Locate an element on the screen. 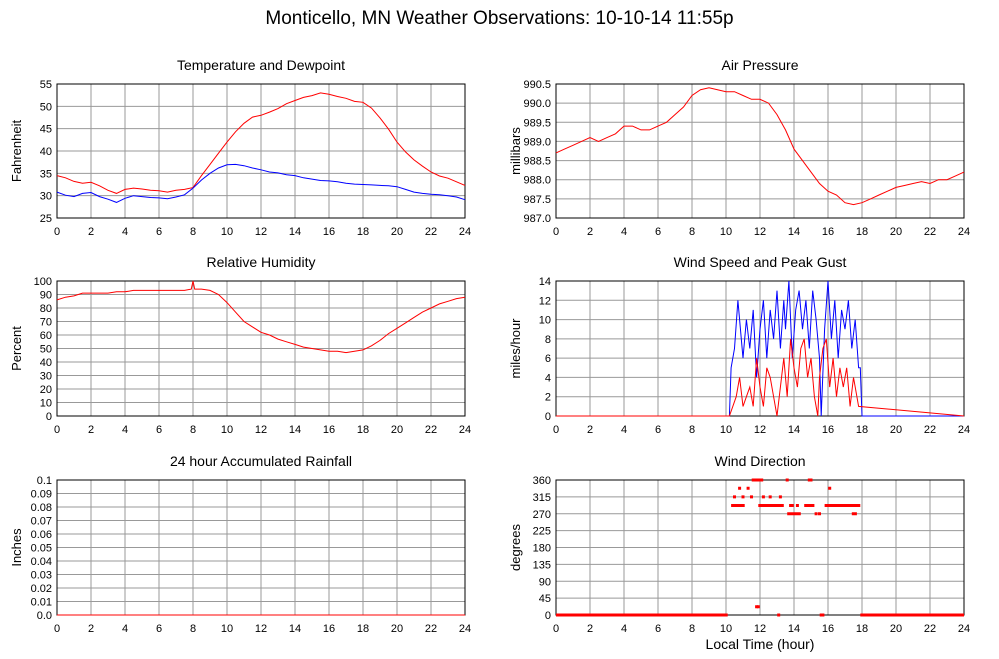 The height and width of the screenshot is (659, 999). y-axis-label: Fahrenheit is located at coordinates (16, 151).